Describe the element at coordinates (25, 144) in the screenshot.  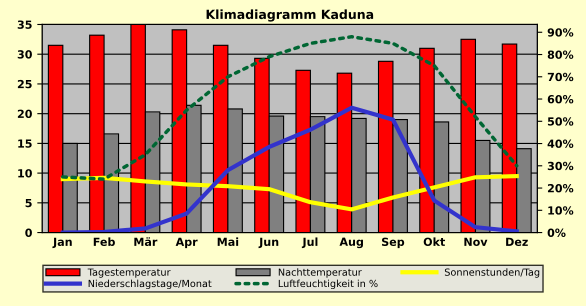
I see `y-tick-label: 15` at that location.